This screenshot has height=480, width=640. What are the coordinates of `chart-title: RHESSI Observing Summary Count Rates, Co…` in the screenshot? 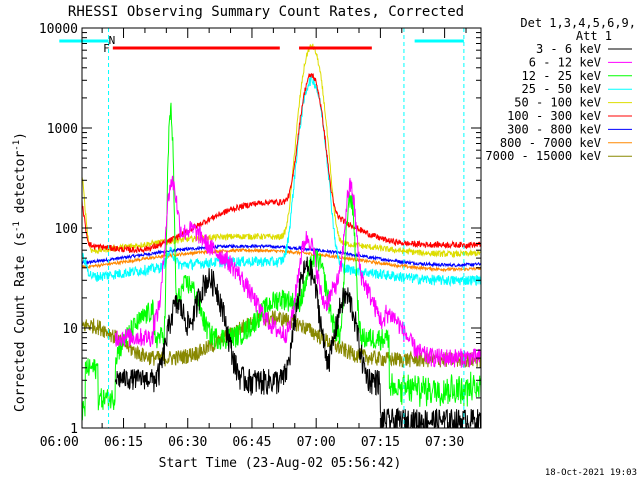 It's located at (266, 12).